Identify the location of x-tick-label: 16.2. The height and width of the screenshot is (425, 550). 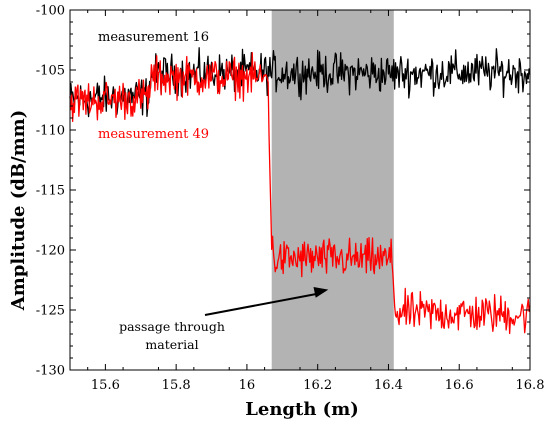
(317, 385).